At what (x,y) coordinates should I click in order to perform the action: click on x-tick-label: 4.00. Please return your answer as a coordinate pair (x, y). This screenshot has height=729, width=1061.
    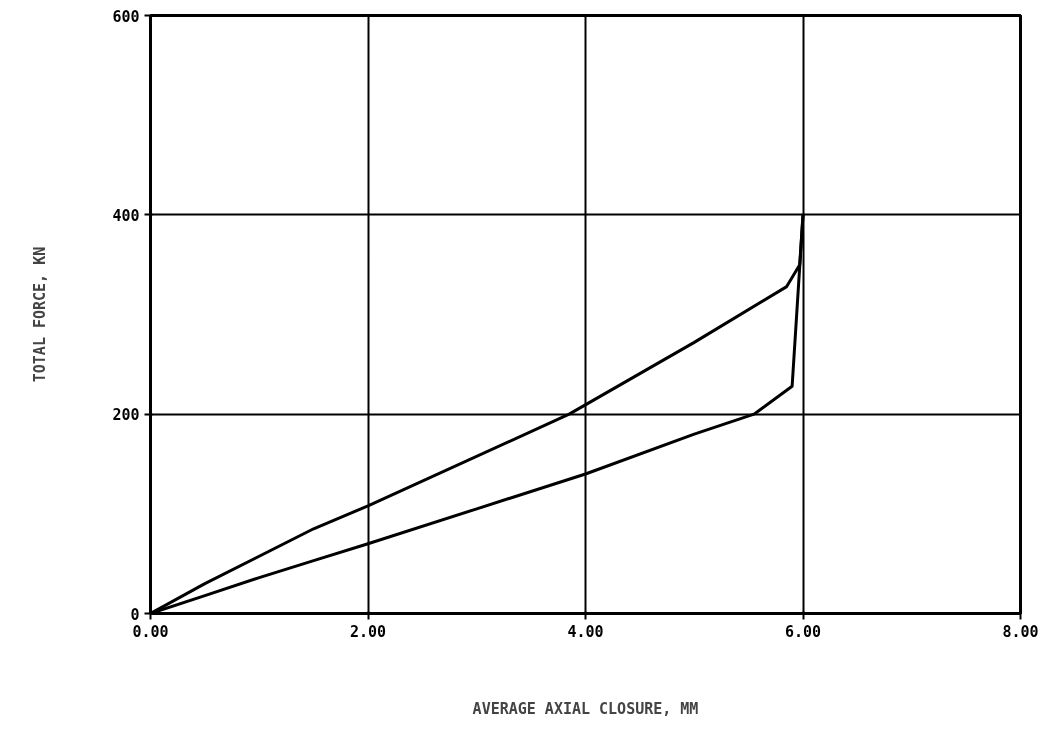
    Looking at the image, I should click on (585, 631).